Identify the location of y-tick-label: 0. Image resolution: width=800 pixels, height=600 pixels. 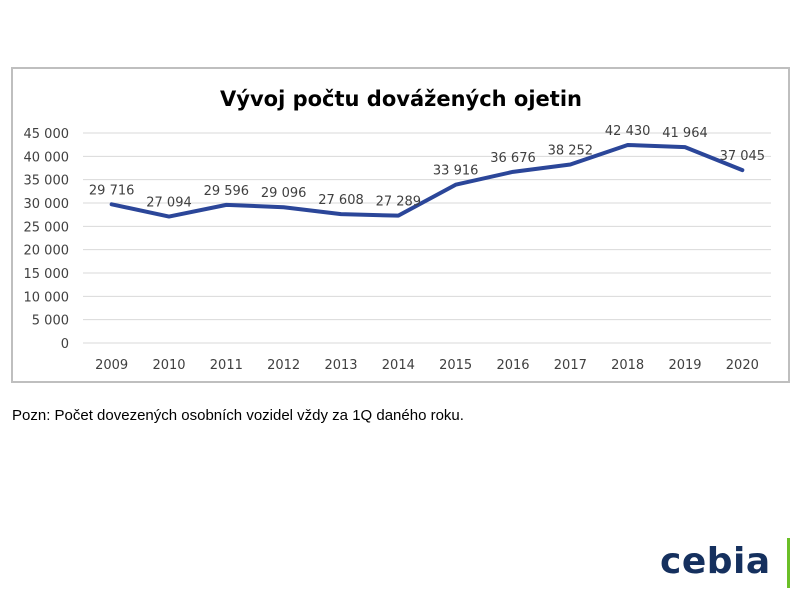
(65, 344).